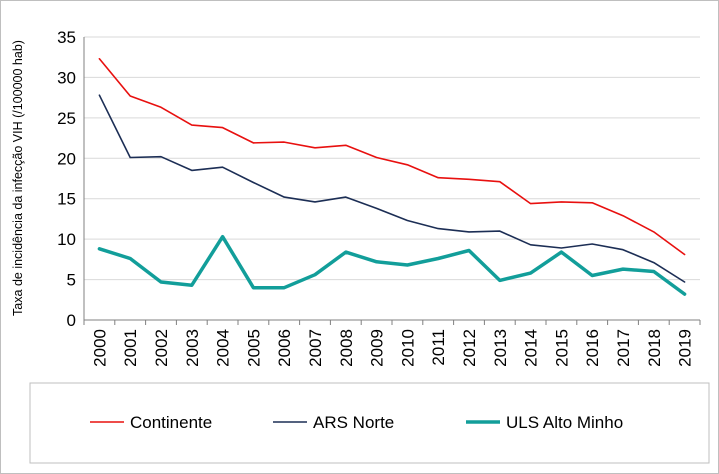 The height and width of the screenshot is (474, 719). Describe the element at coordinates (561, 348) in the screenshot. I see `x-tick-label: 2015` at that location.